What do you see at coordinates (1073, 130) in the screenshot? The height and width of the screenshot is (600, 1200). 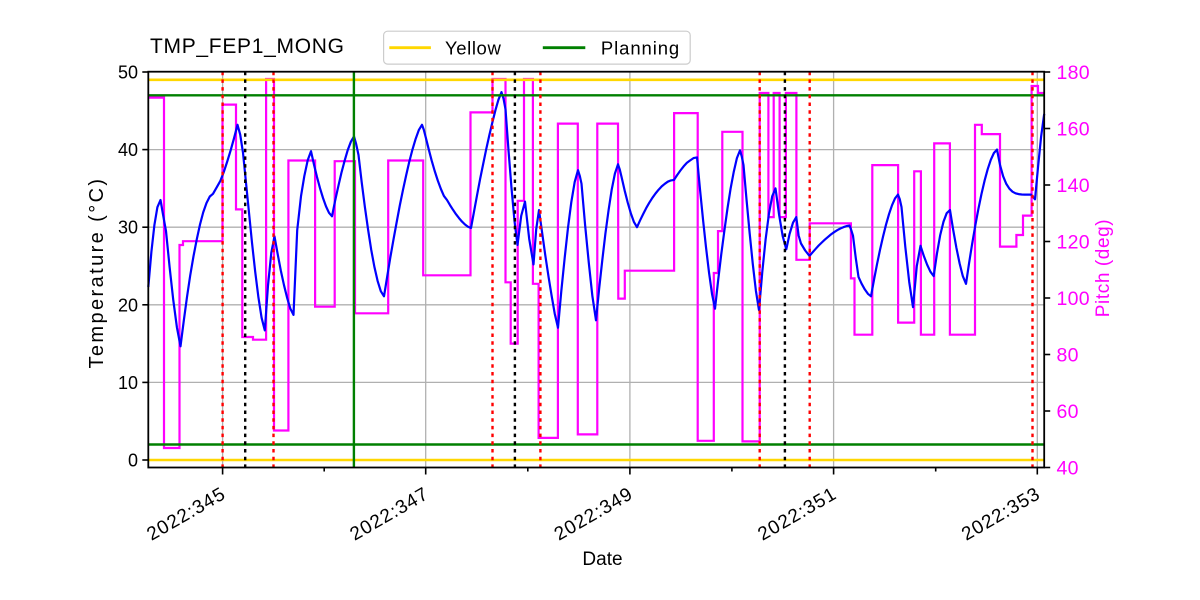 I see `svg-text: 160` at bounding box center [1073, 130].